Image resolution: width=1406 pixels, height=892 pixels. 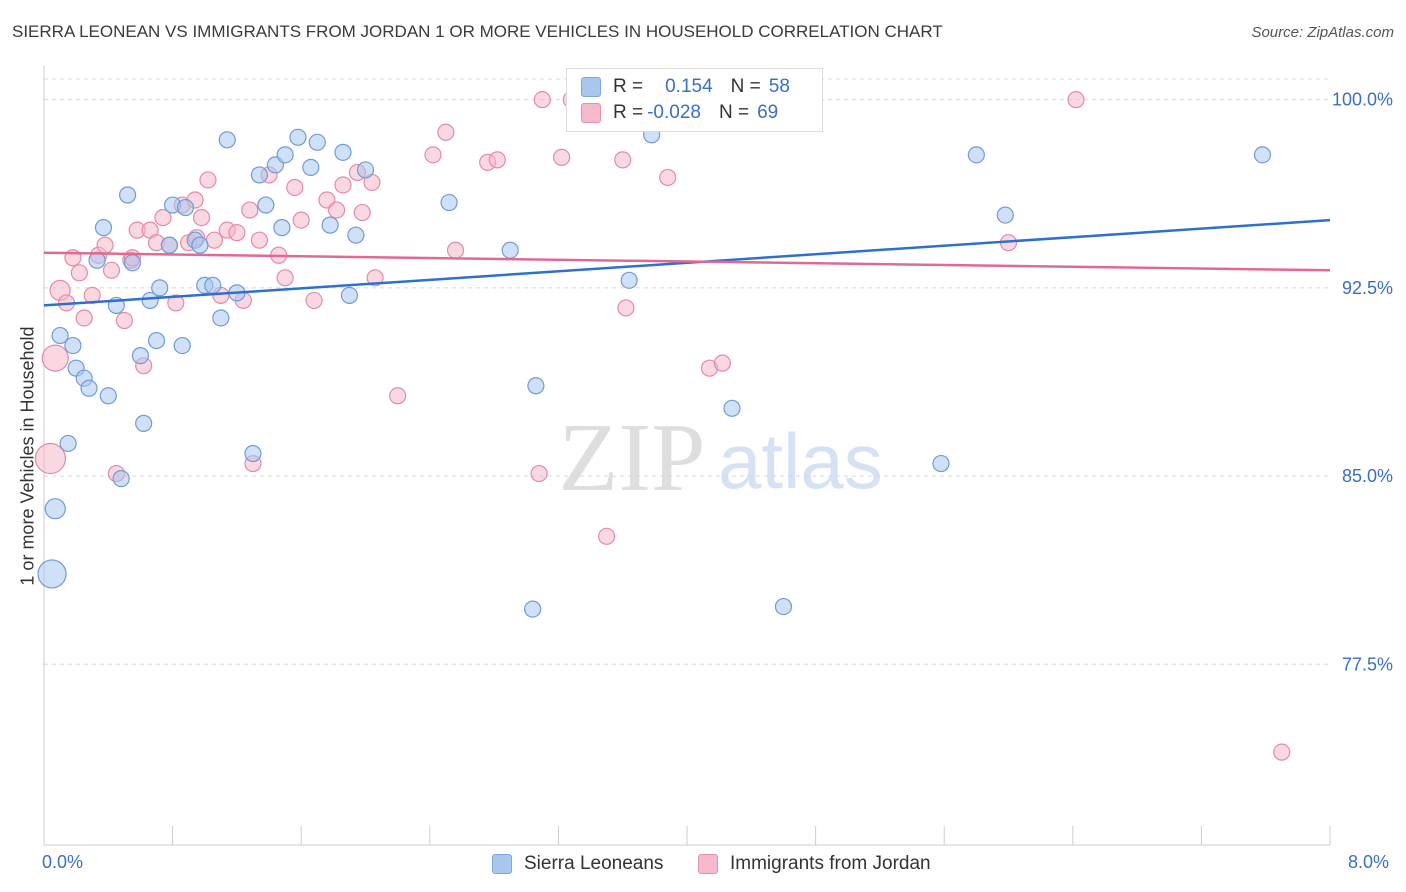 I want to click on trend-line-jordan, so click(x=687, y=261).